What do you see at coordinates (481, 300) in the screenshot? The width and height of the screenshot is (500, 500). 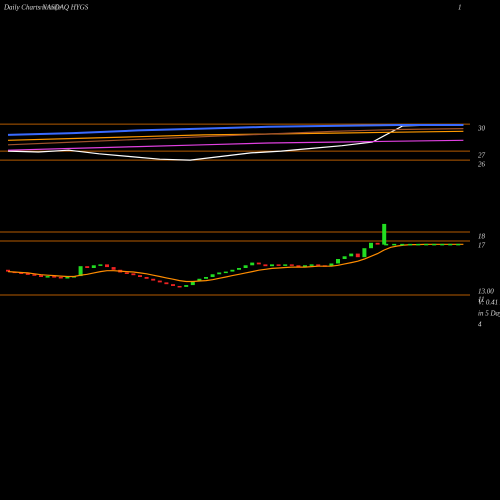 I see `level-label: 11` at bounding box center [481, 300].